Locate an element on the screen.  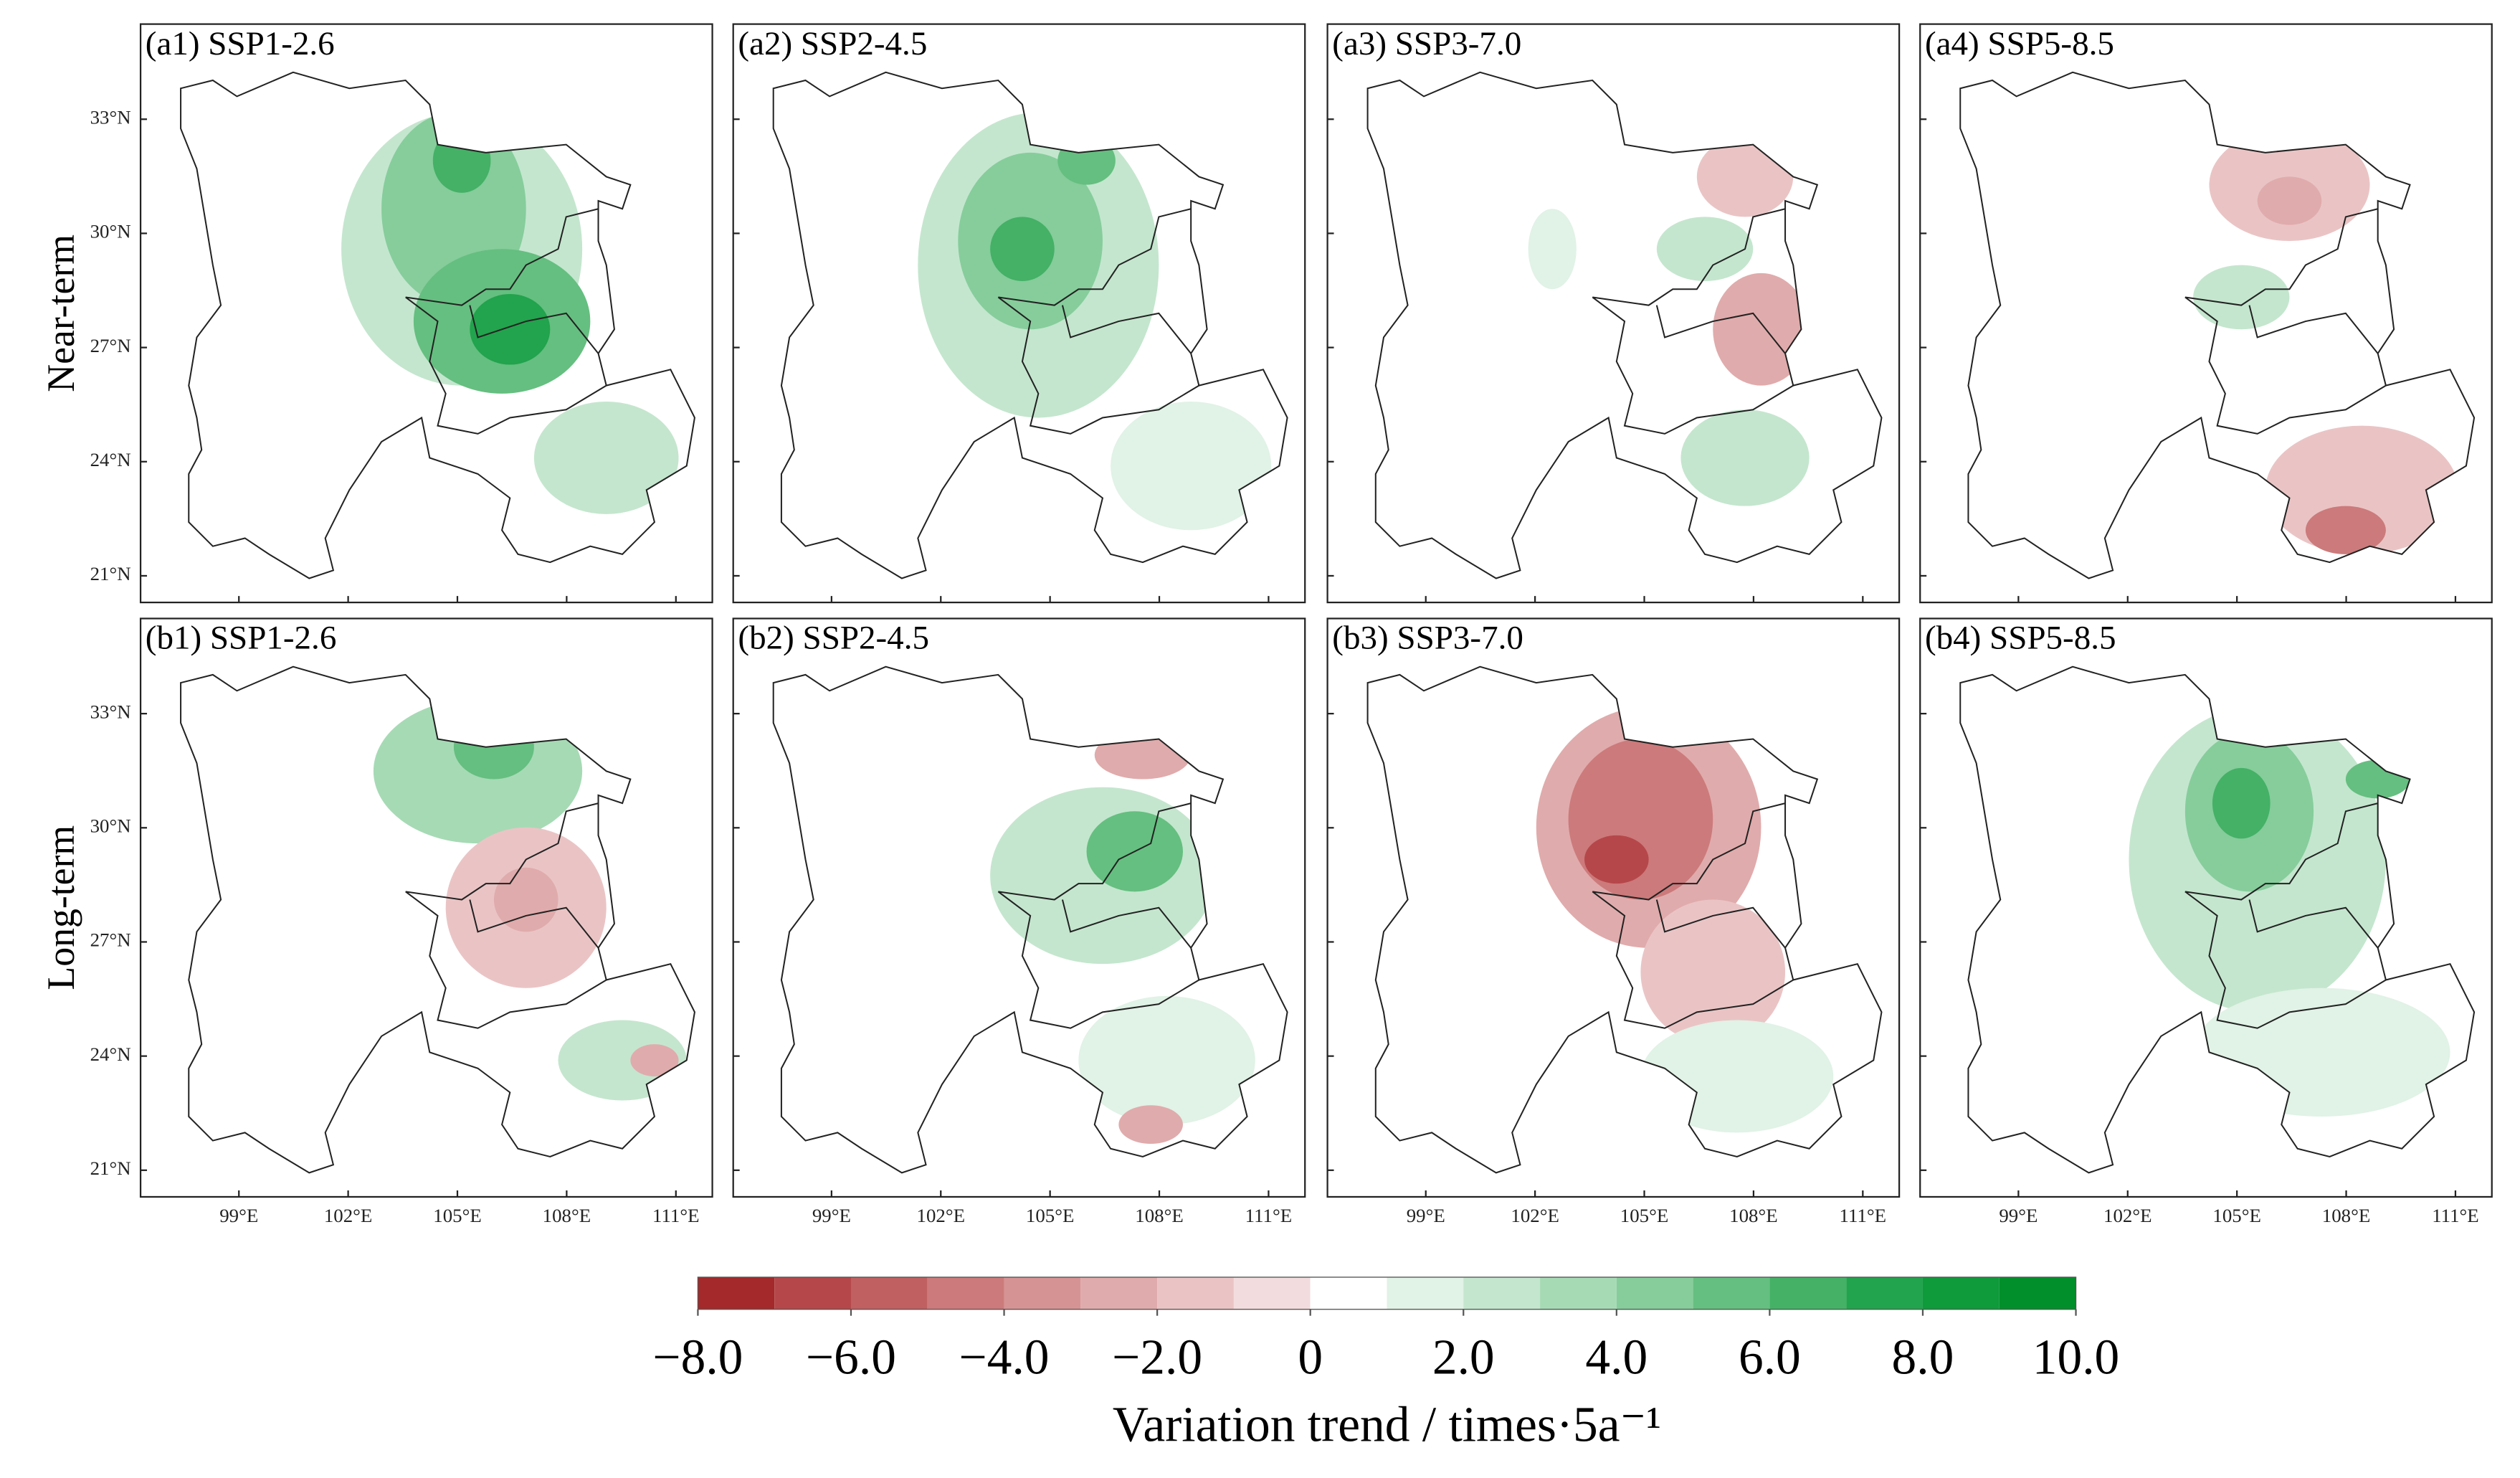
map-panel: (b3) SSP3-7.0 99°E 102°E 105°E 108°E 111°E is located at coordinates (1613, 921).